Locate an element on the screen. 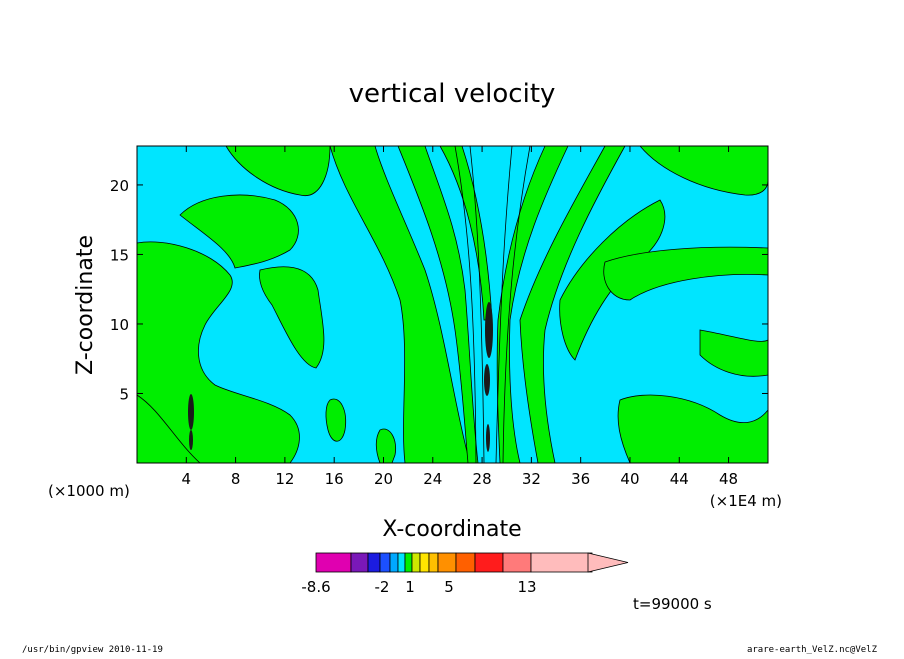  colorbar-label: -8.6 is located at coordinates (315, 587).